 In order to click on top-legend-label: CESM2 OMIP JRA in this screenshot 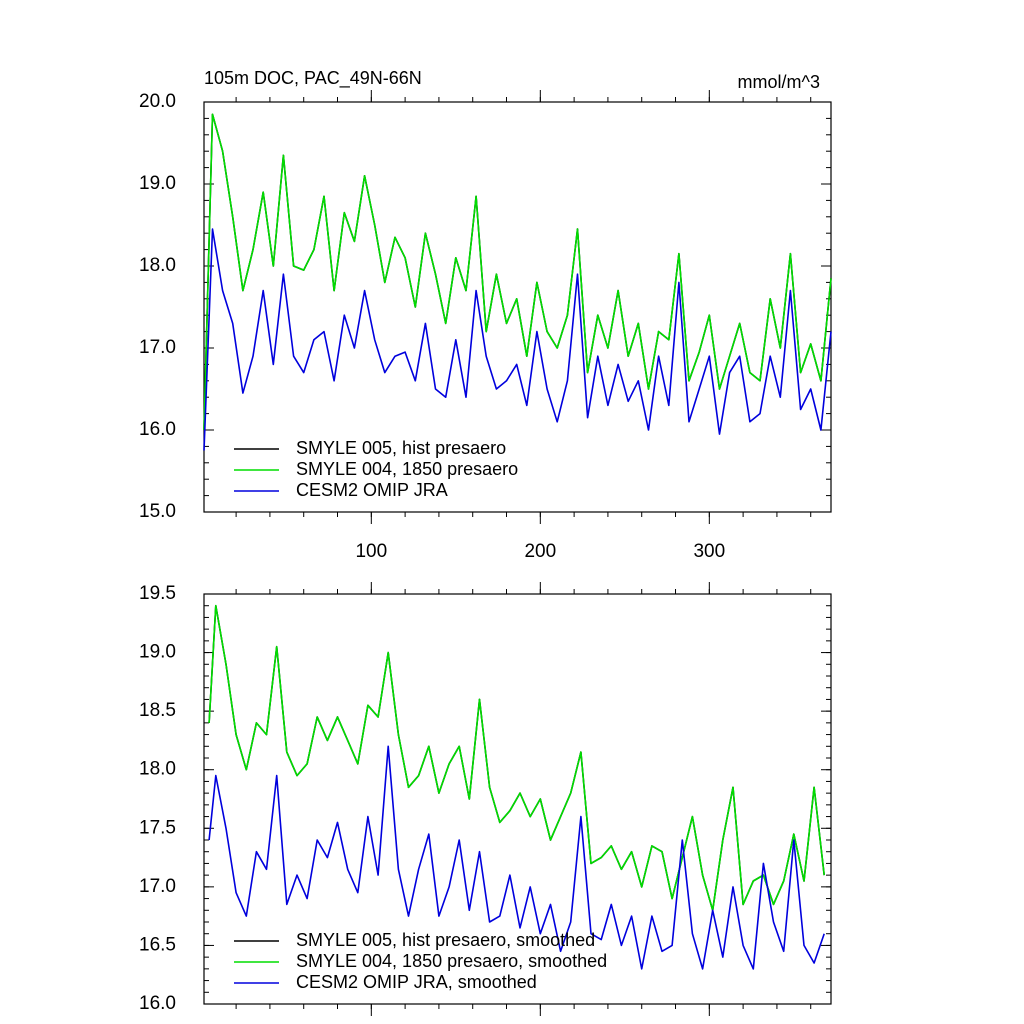, I will do `click(372, 490)`.